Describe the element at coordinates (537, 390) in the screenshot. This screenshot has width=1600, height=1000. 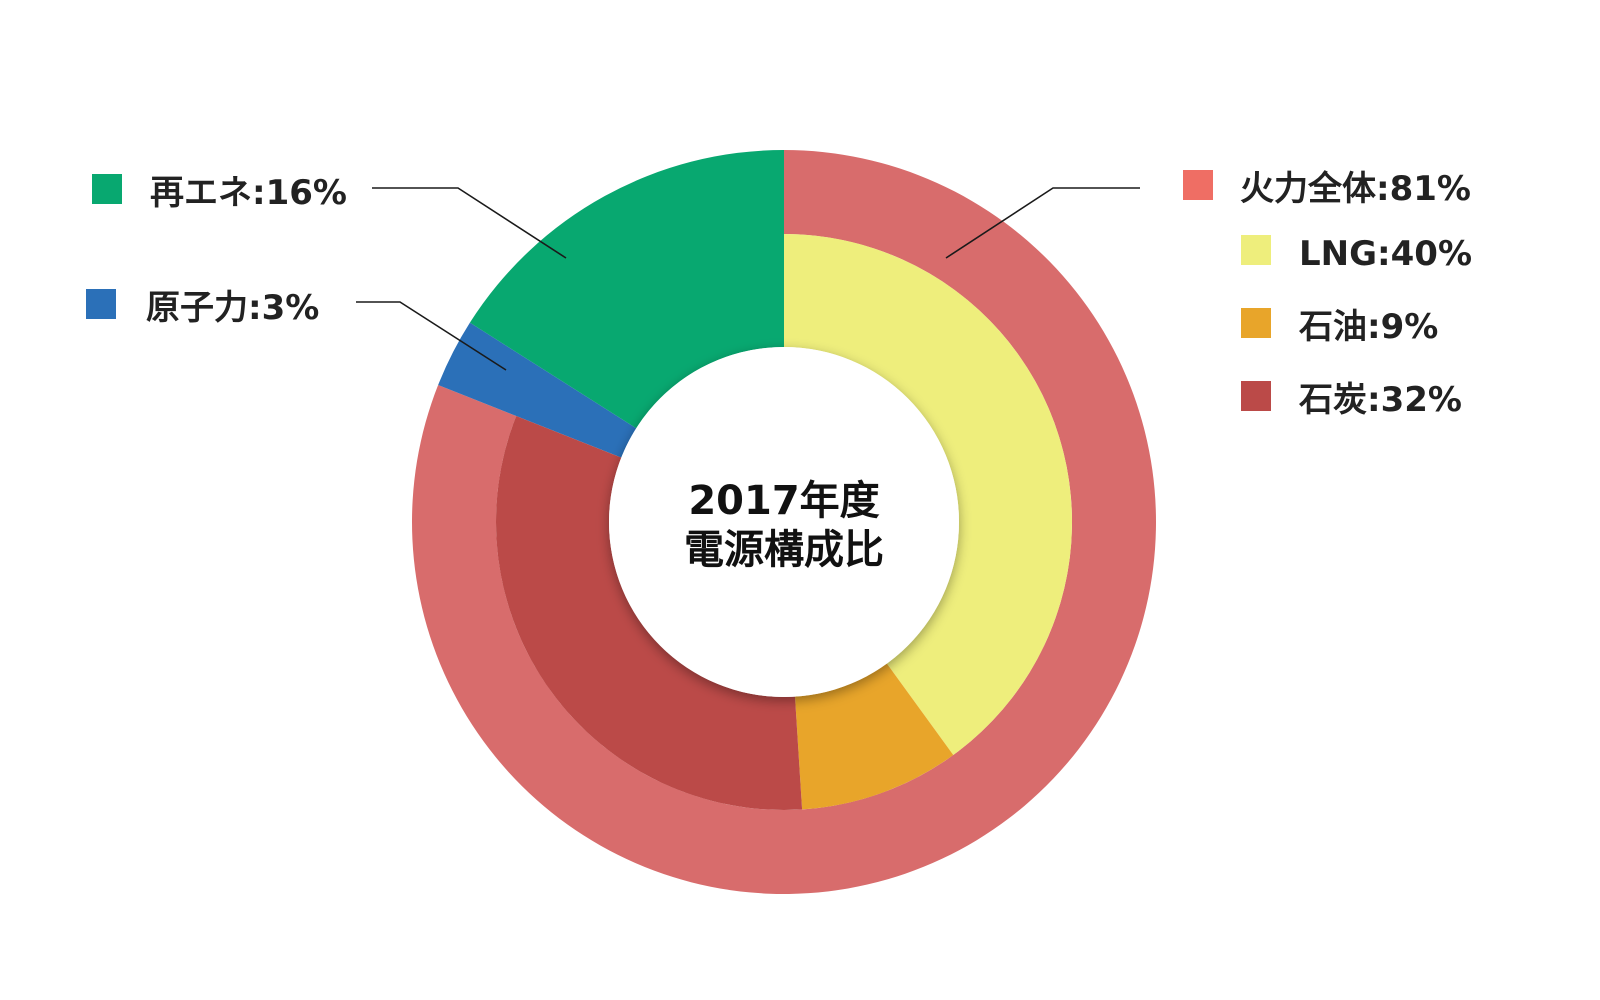
I see `outer-segment-nuclear` at that location.